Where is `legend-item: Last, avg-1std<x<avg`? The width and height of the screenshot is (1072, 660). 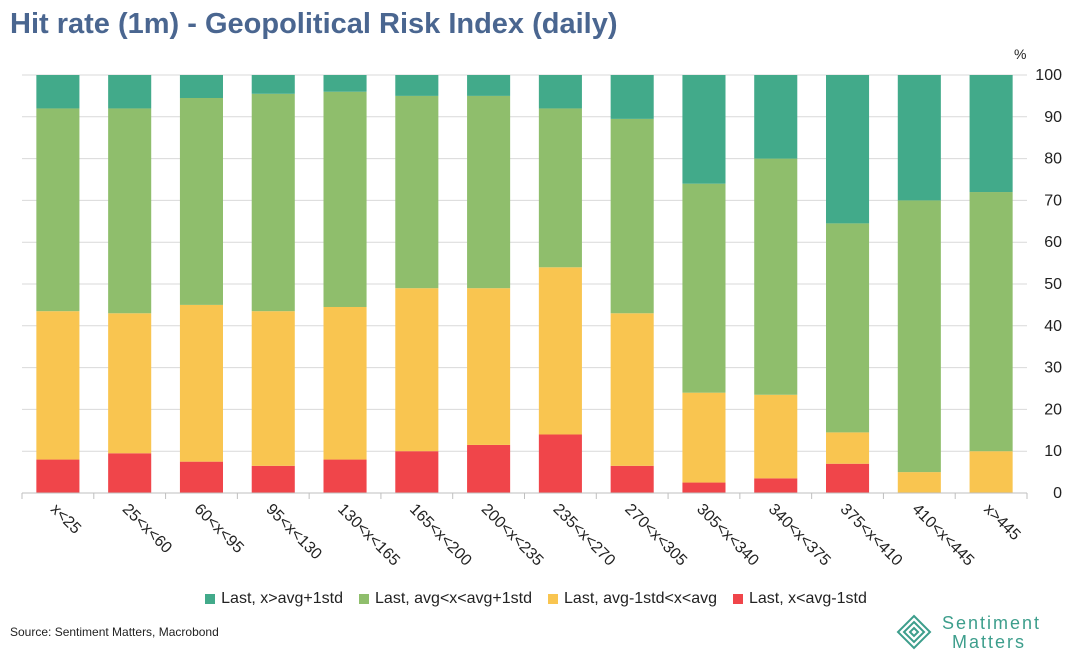
legend-item: Last, avg-1std<x<avg is located at coordinates (632, 599).